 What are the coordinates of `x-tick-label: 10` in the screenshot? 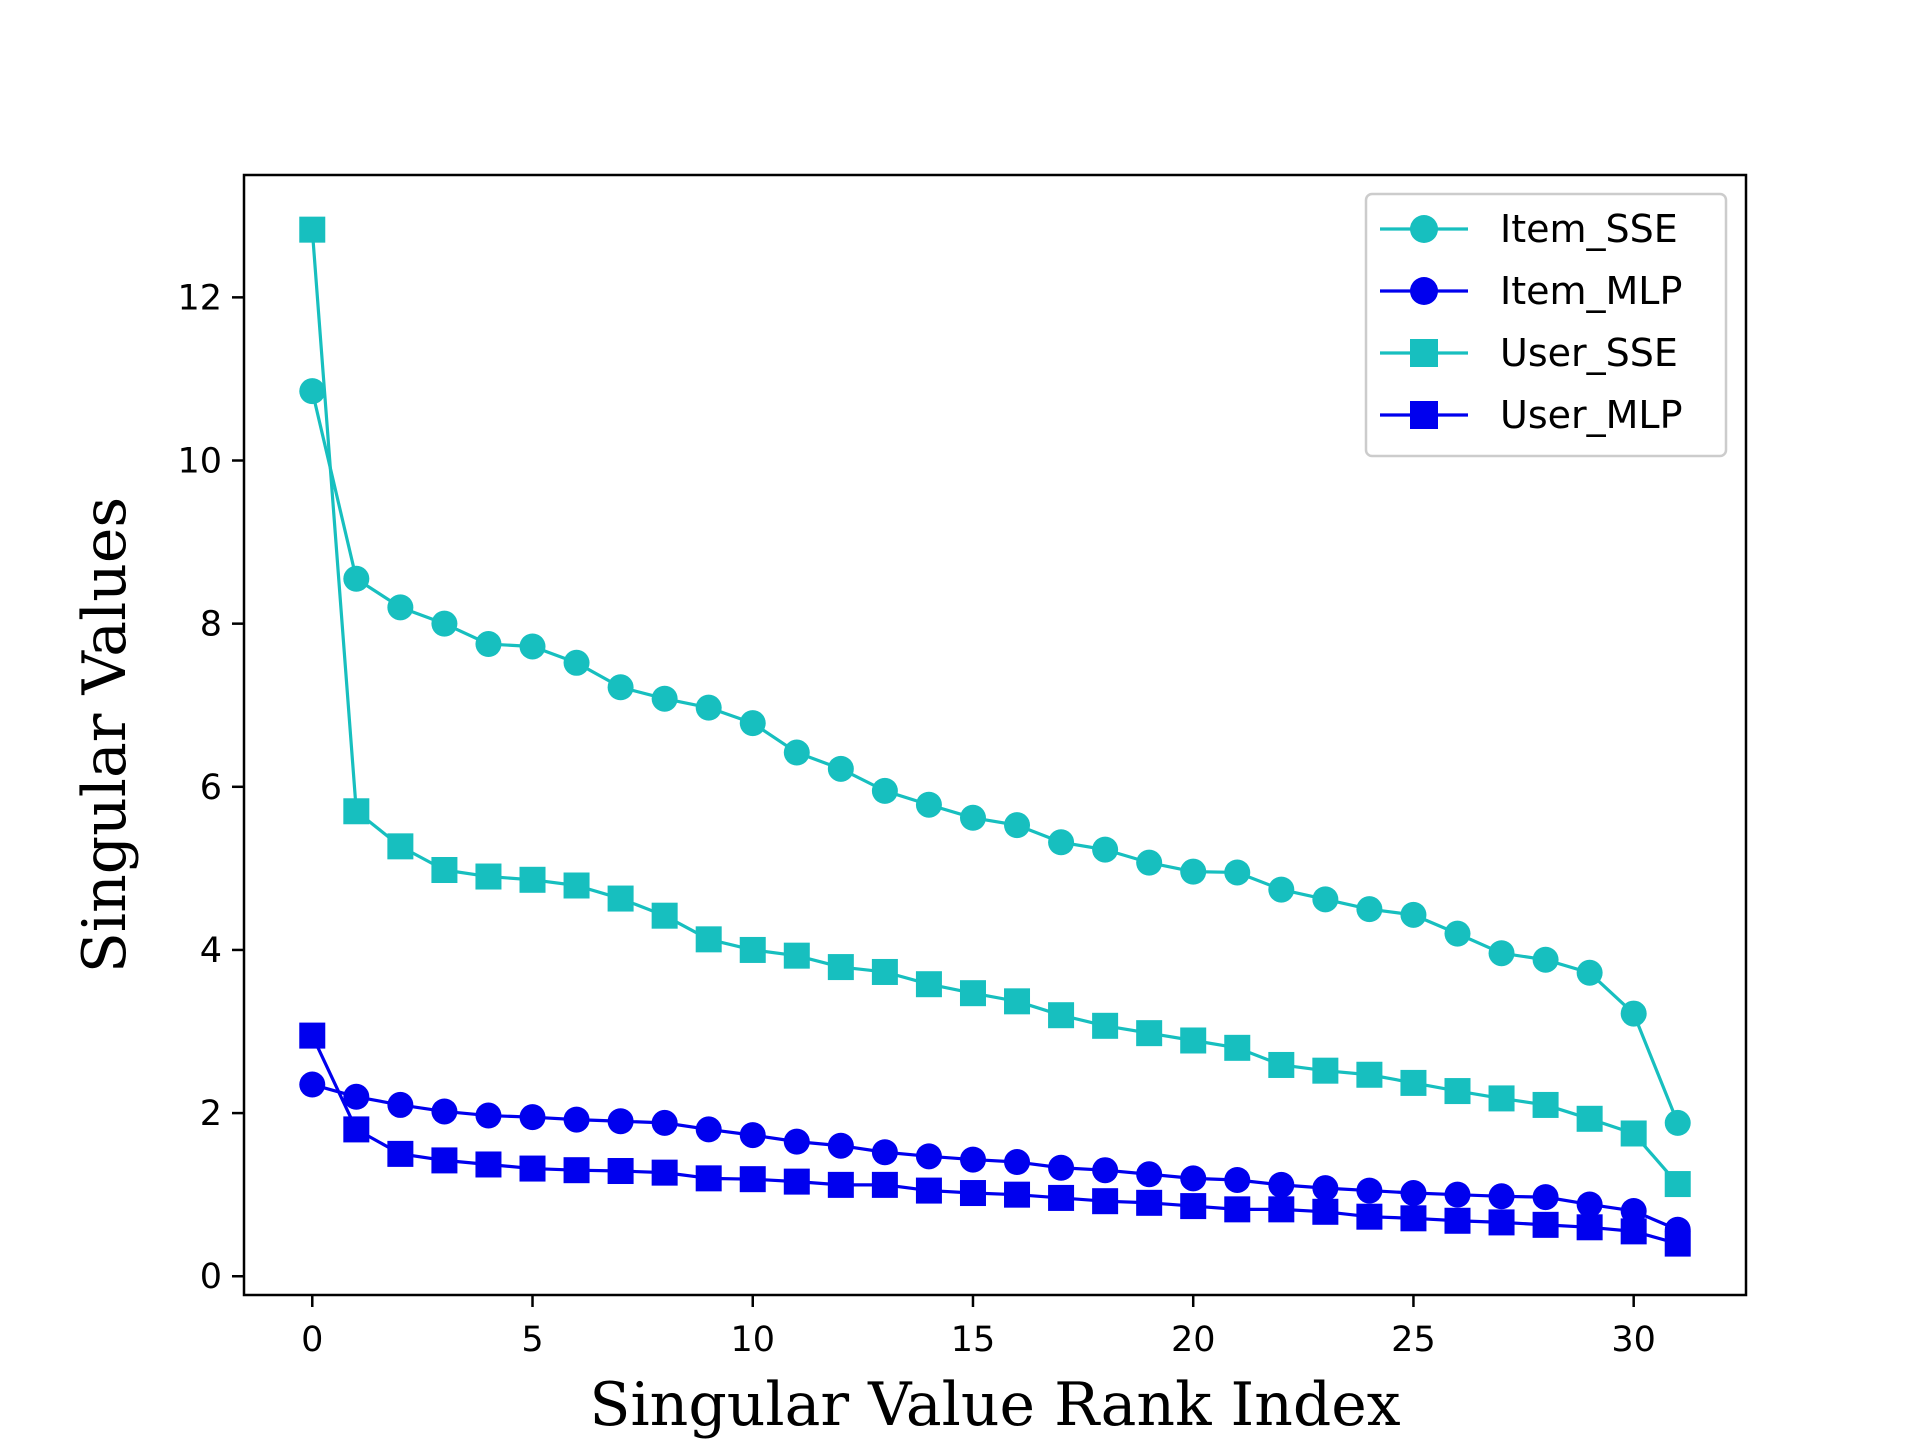 It's located at (752, 1340).